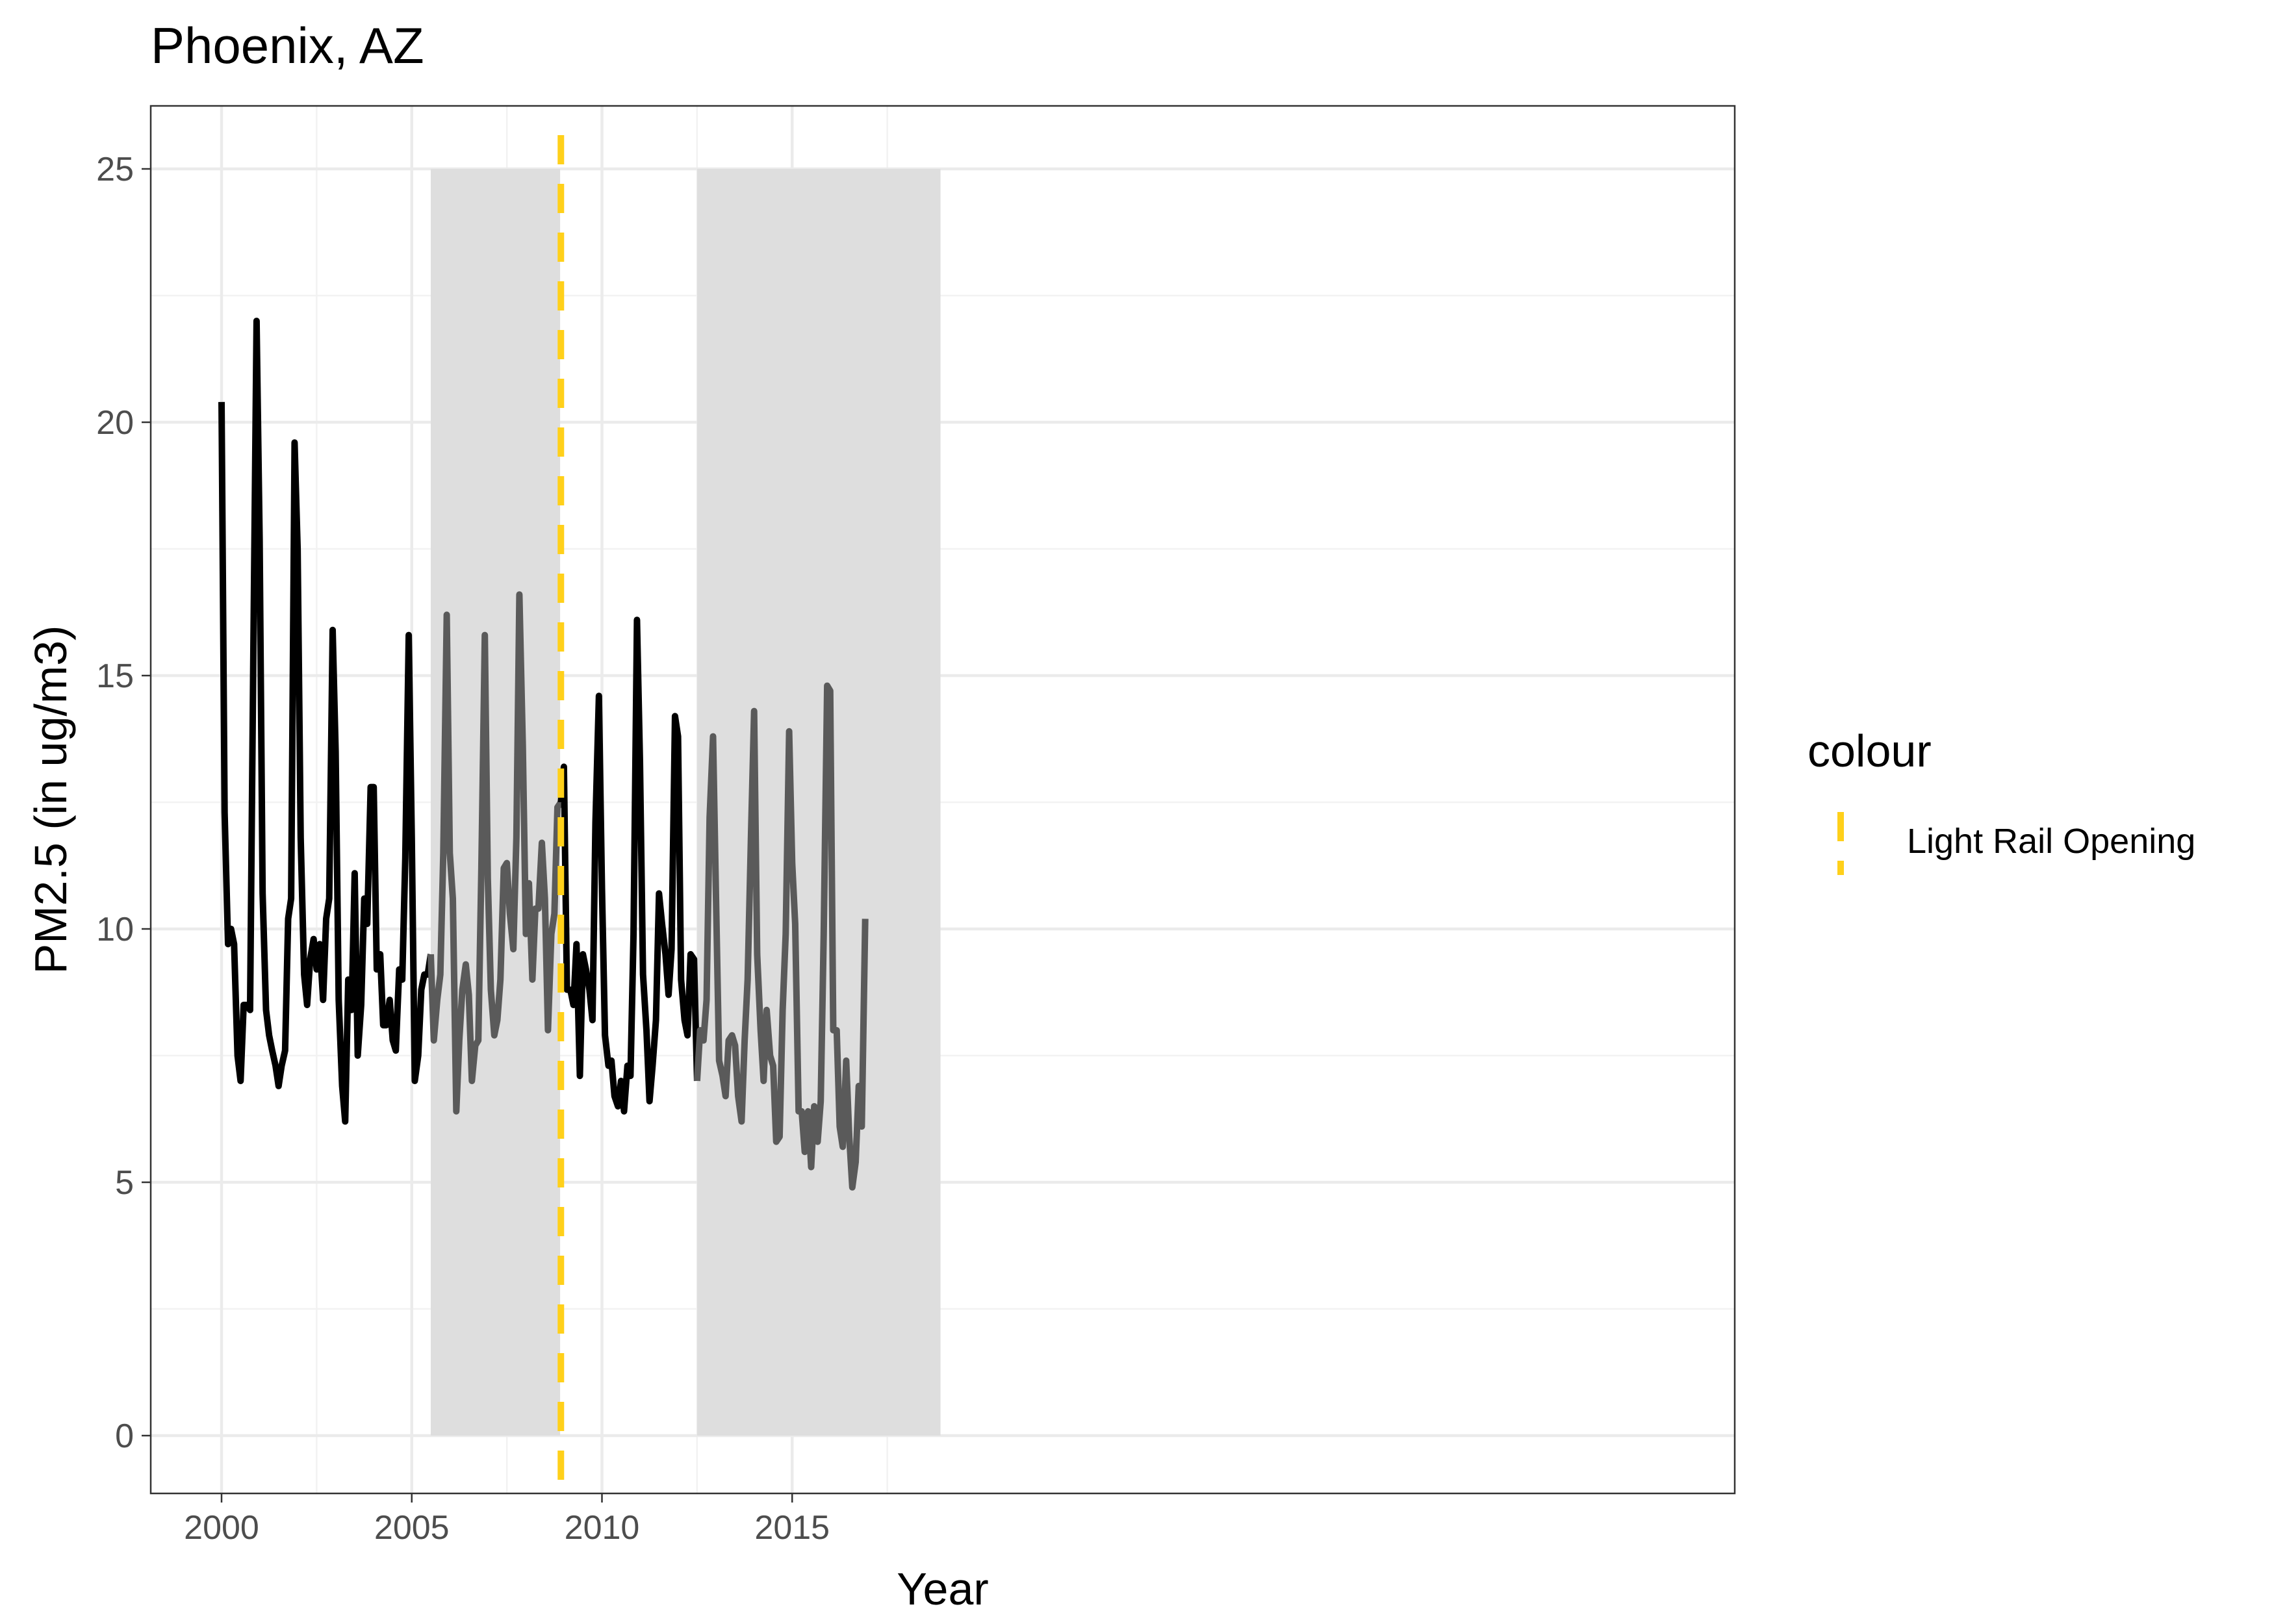 This screenshot has height=1624, width=2274. What do you see at coordinates (942, 1589) in the screenshot?
I see `x-axis-label: Year` at bounding box center [942, 1589].